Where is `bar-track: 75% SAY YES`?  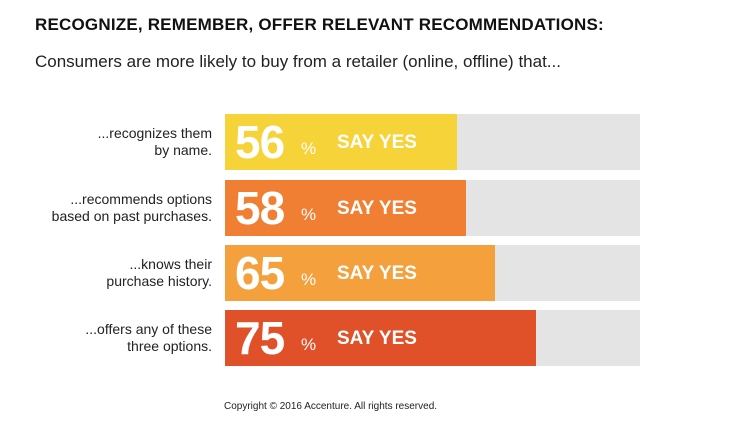
bar-track: 75% SAY YES is located at coordinates (432, 338).